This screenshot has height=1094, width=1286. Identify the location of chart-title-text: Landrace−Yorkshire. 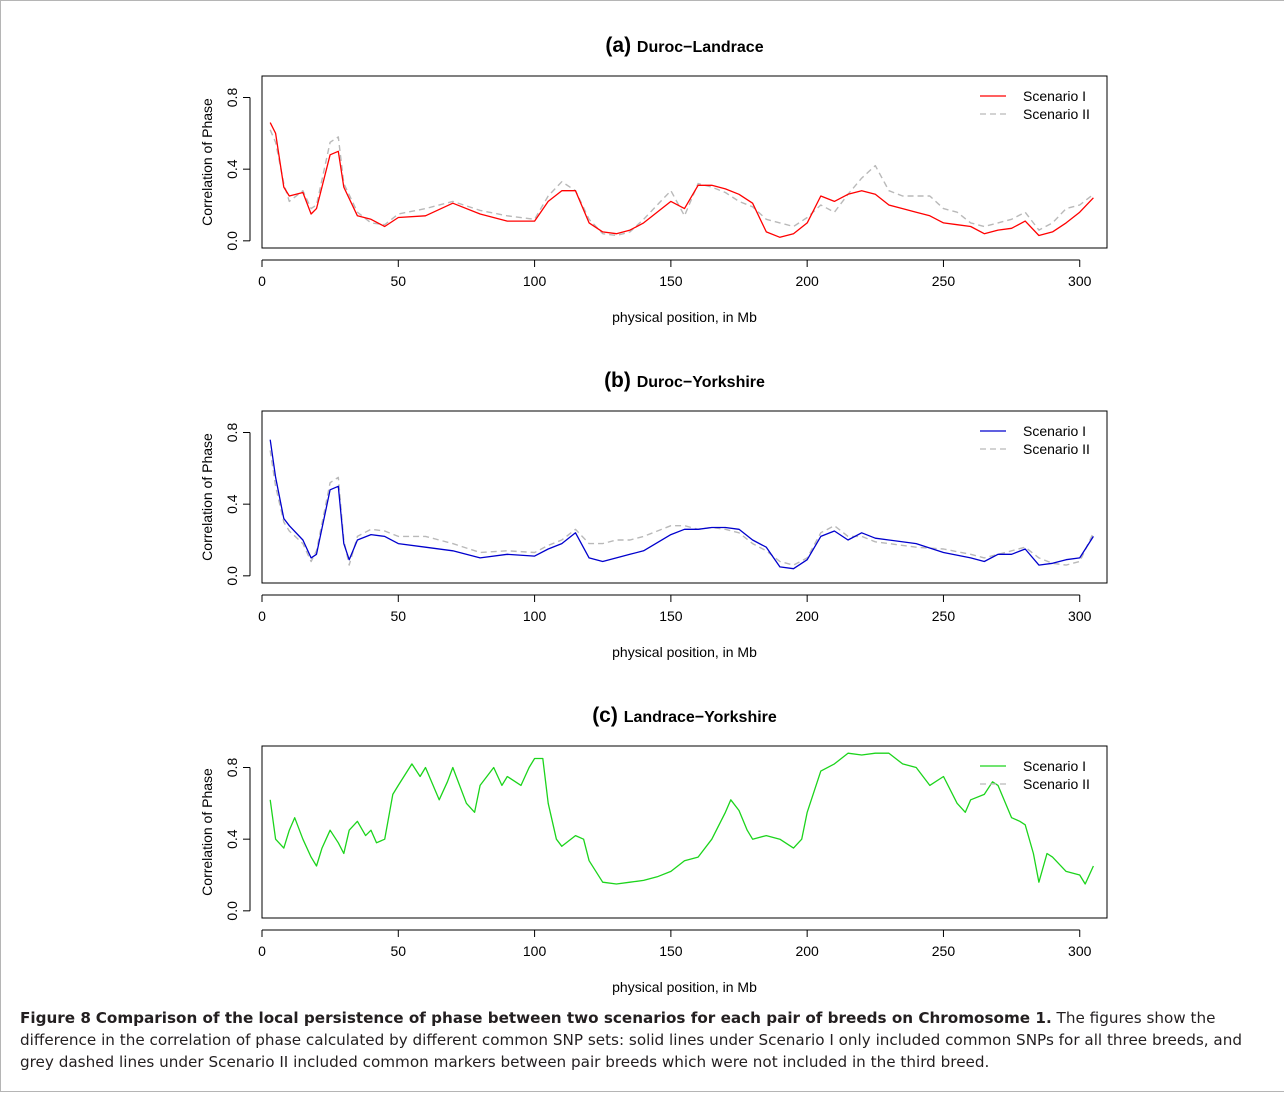
(700, 717).